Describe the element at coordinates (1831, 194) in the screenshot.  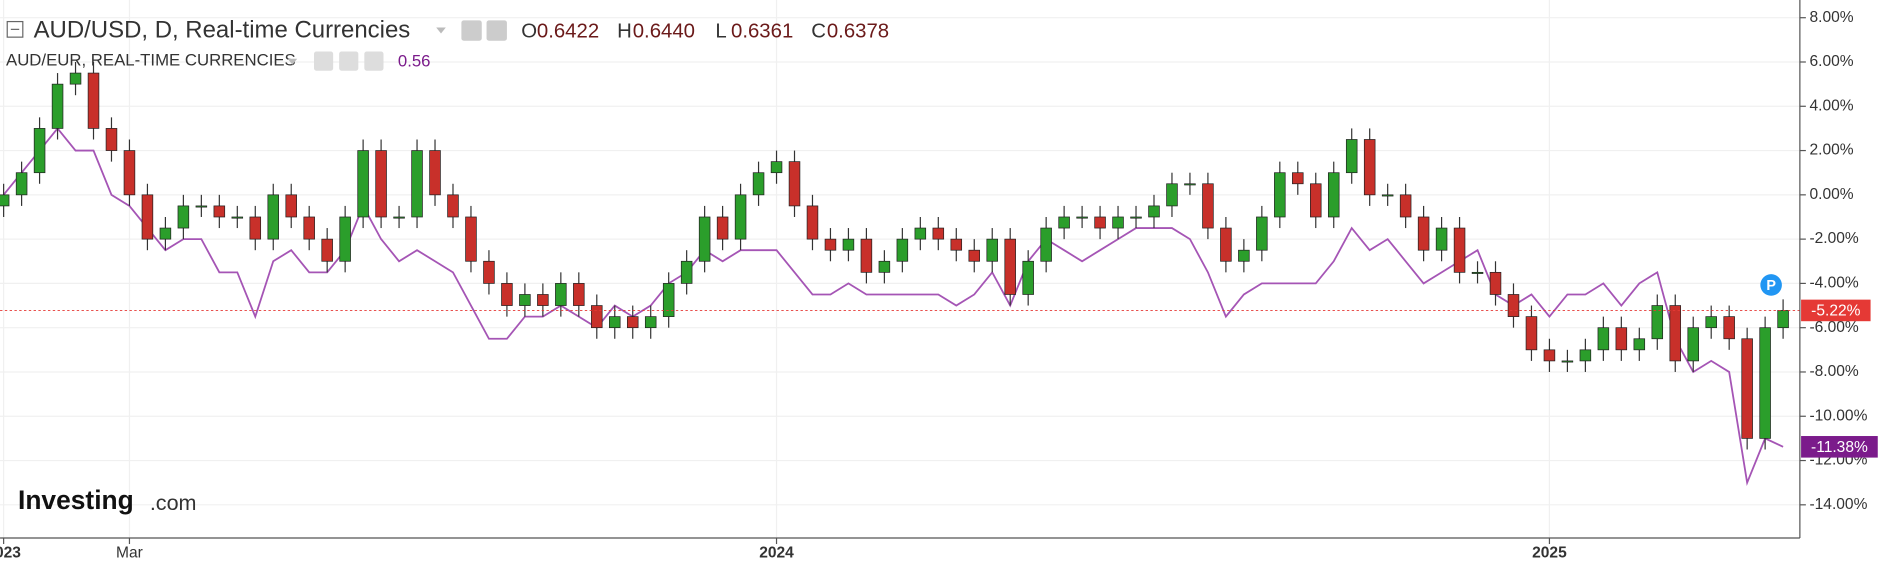
I see `y-tick-label: 0.00%` at that location.